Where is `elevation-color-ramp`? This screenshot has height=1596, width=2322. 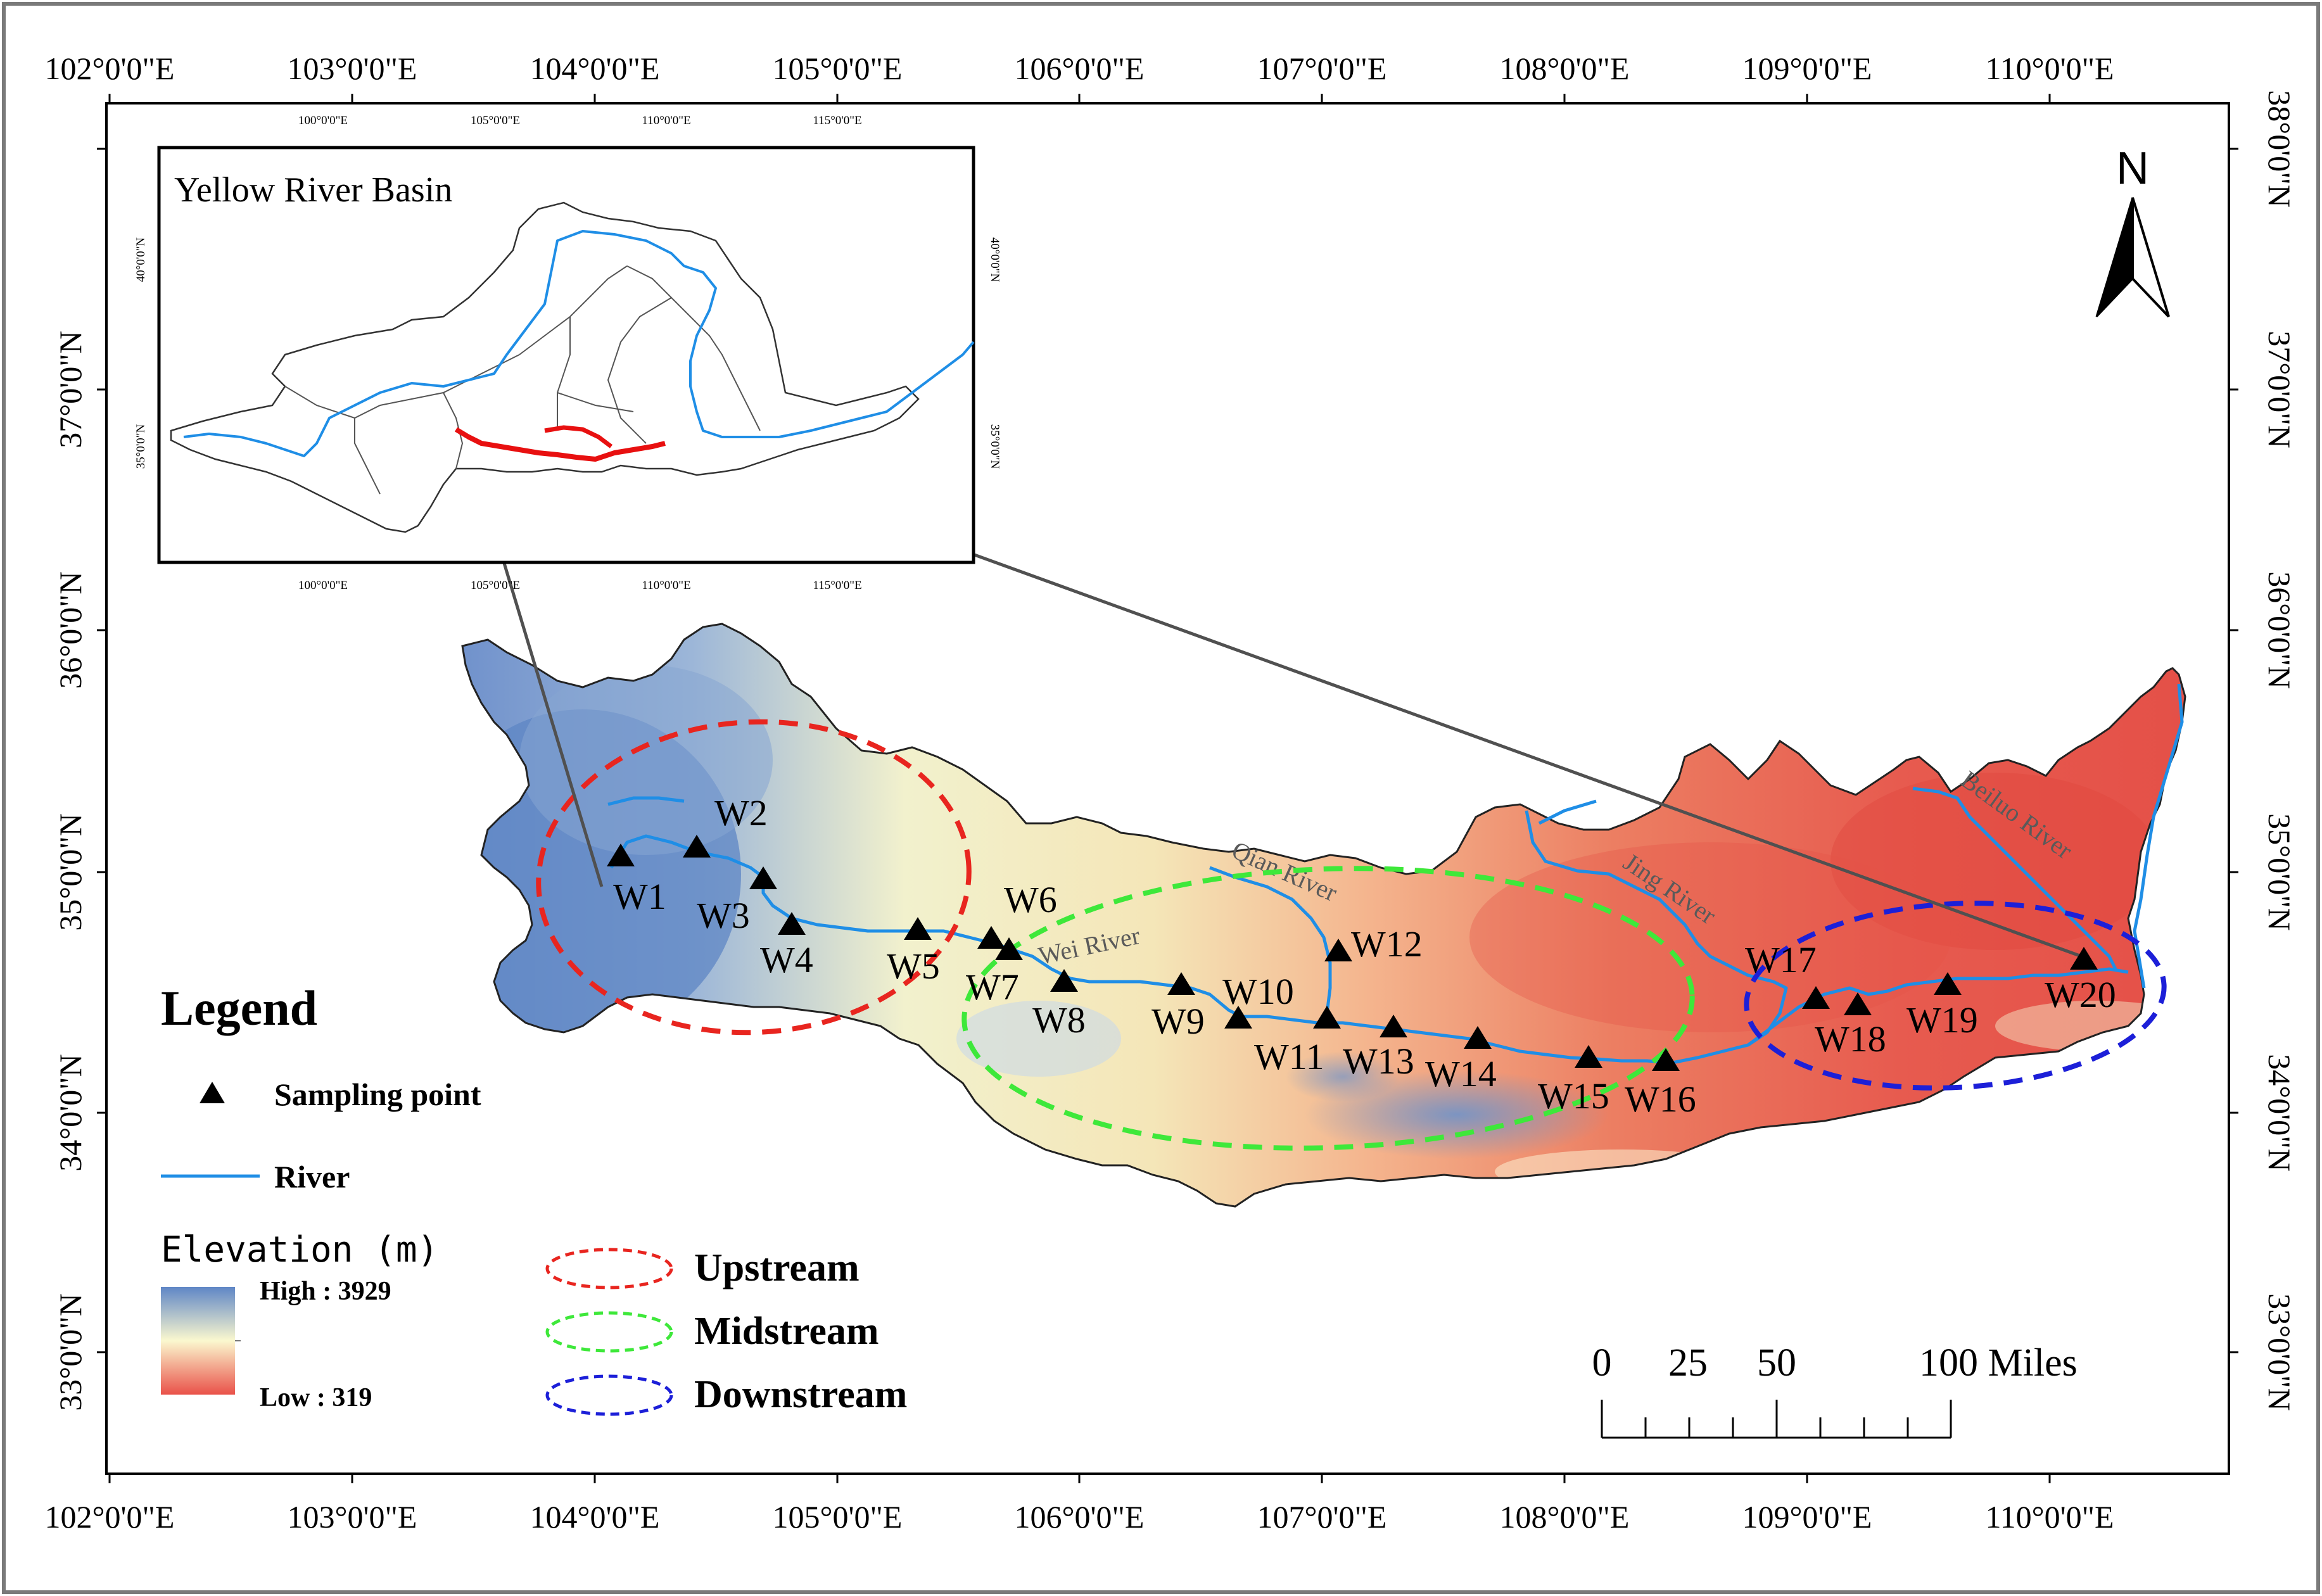 elevation-color-ramp is located at coordinates (198, 1341).